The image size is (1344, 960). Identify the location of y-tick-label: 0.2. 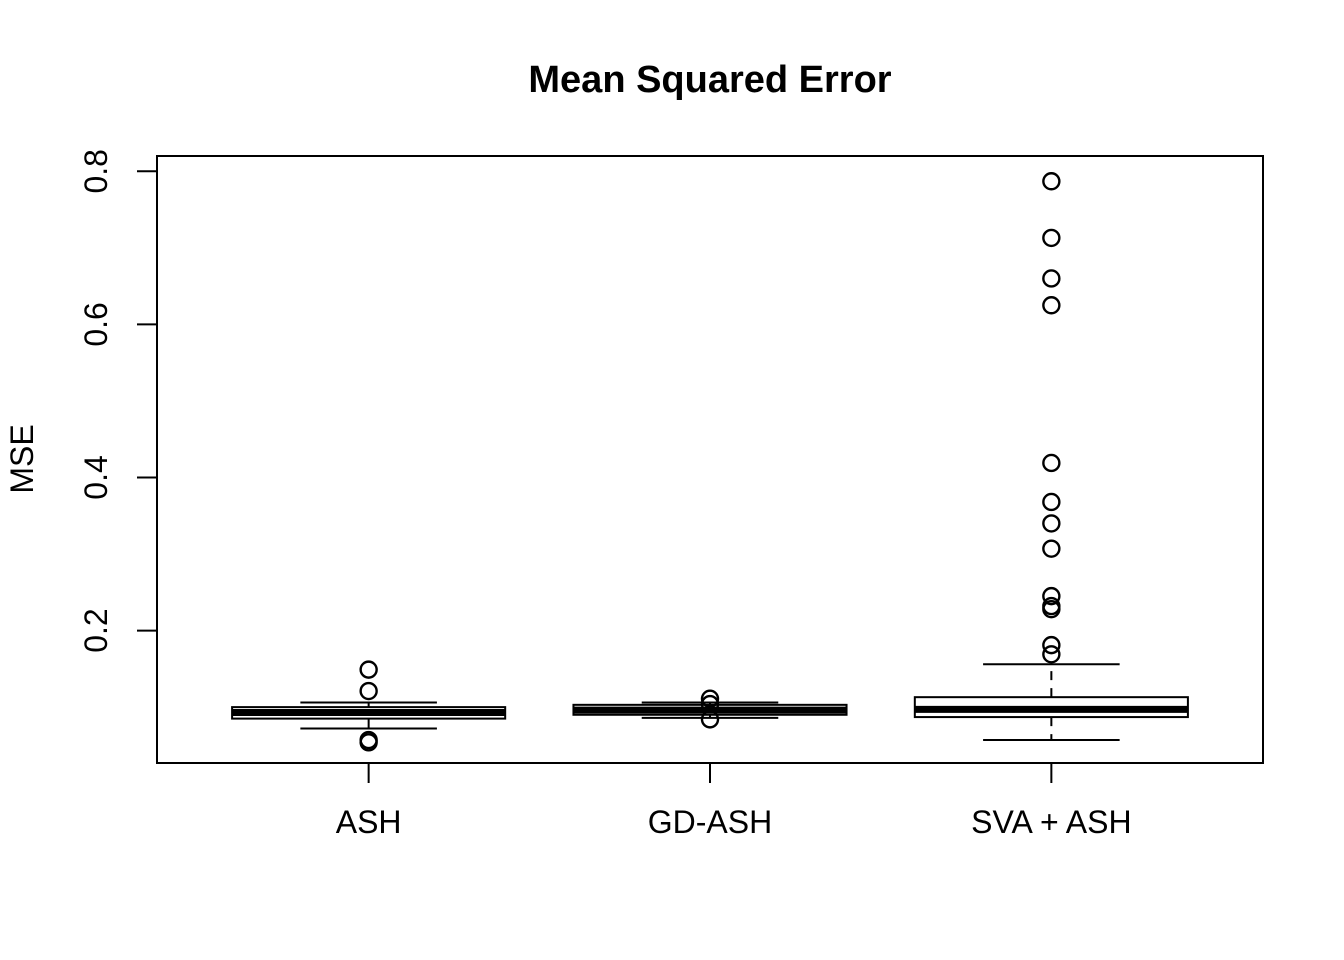
(96, 630).